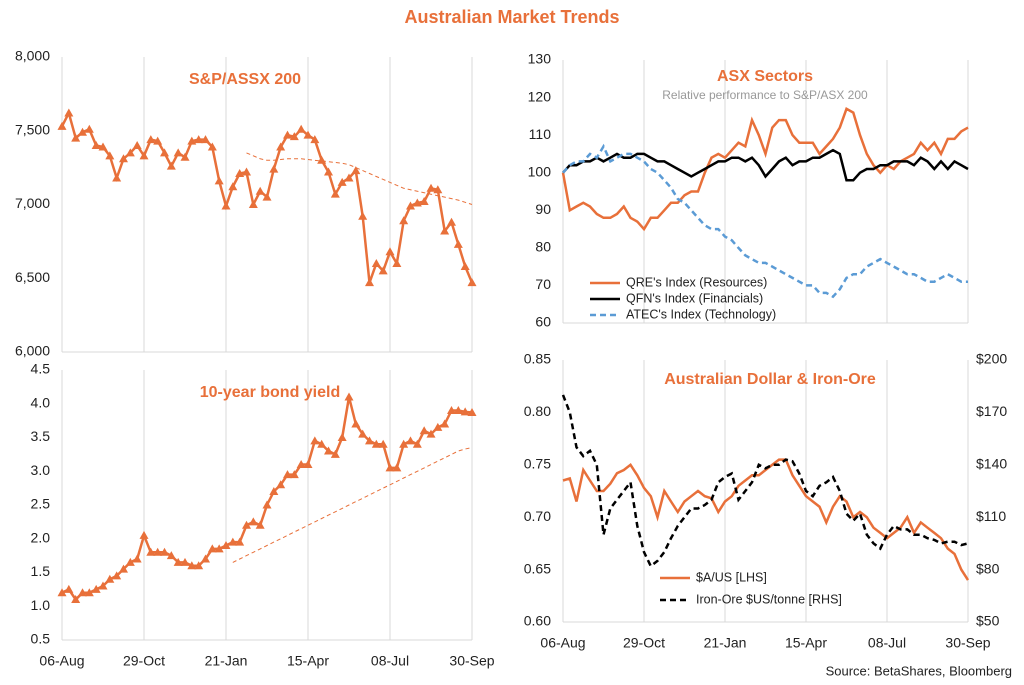 The height and width of the screenshot is (685, 1024). I want to click on chart-title: Australian Dollar & Iron-Ore, so click(770, 379).